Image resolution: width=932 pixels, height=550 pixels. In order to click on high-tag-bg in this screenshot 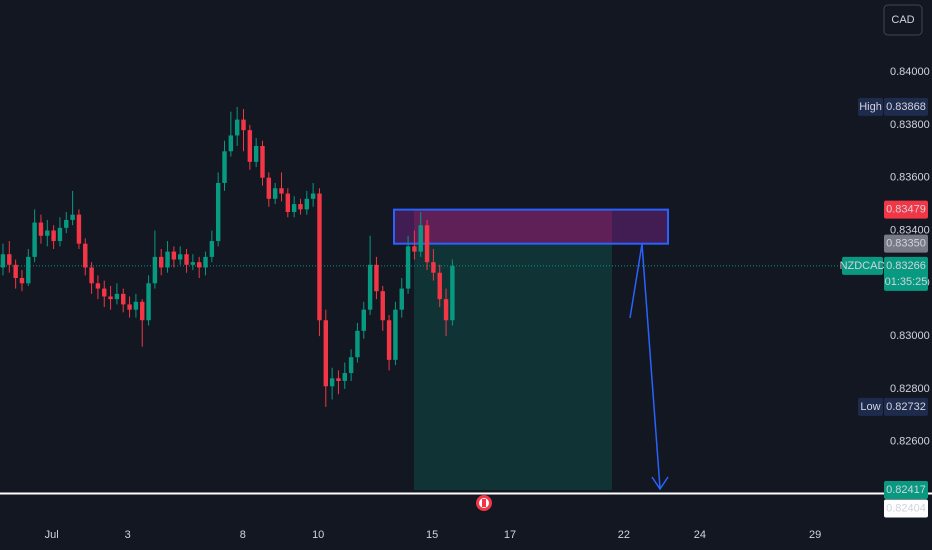, I will do `click(870, 106)`.